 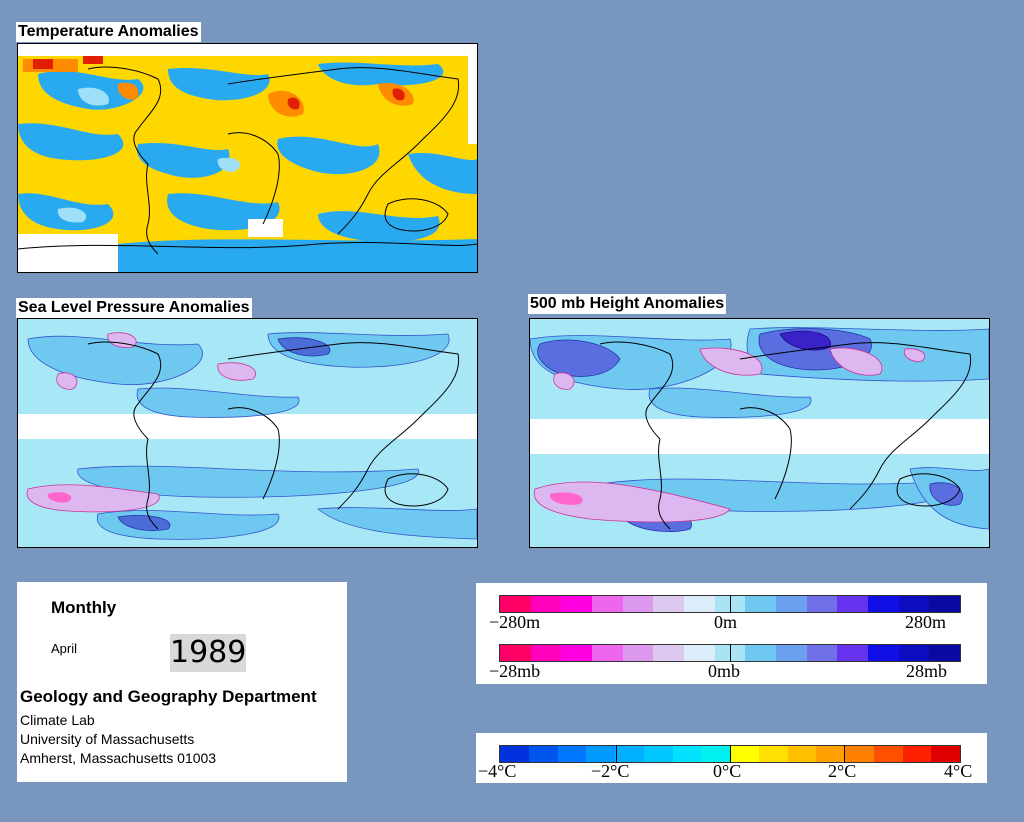 What do you see at coordinates (168, 696) in the screenshot?
I see `department-name: Geology and Geography Department` at bounding box center [168, 696].